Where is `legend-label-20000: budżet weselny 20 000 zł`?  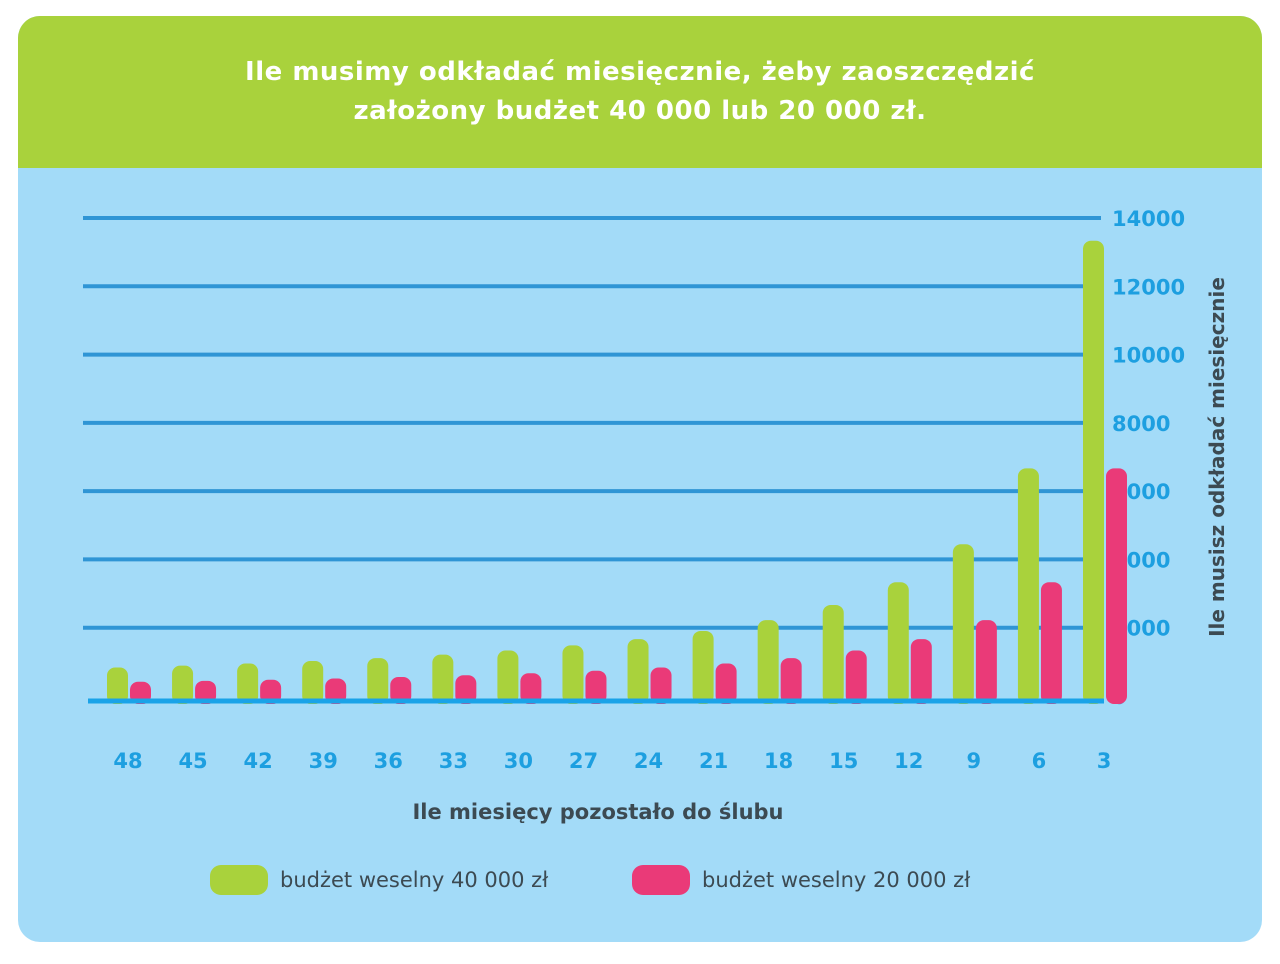
legend-label-20000: budżet weselny 20 000 zł is located at coordinates (836, 880).